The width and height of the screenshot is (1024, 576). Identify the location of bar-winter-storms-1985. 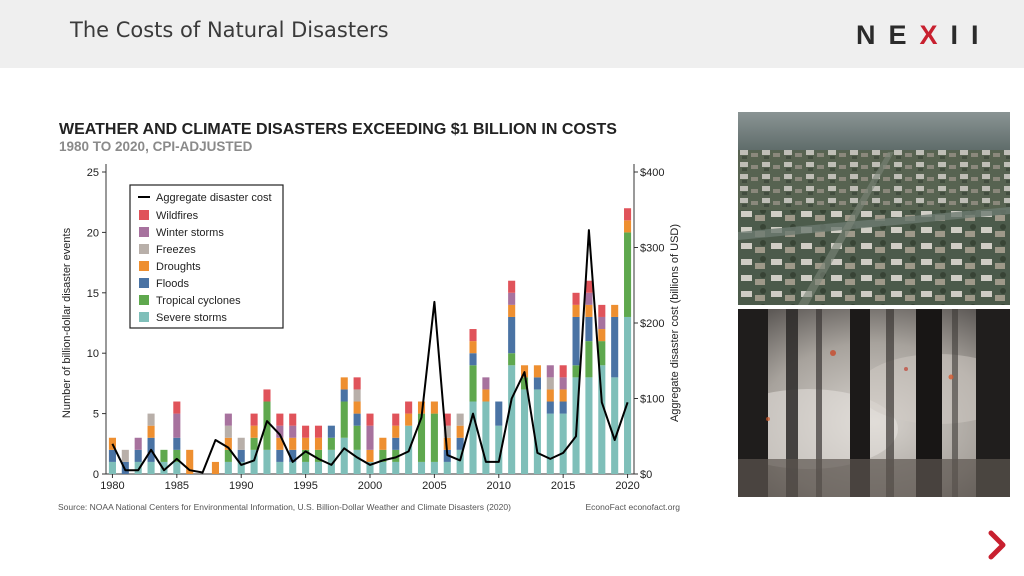
(177, 425).